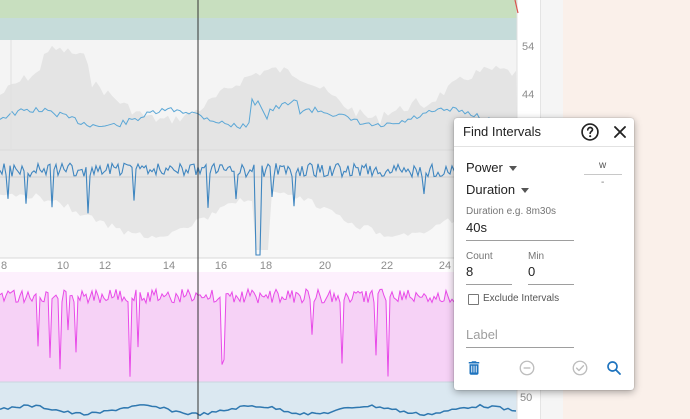 The height and width of the screenshot is (419, 690). Describe the element at coordinates (169, 266) in the screenshot. I see `time-tick-label: 14` at that location.